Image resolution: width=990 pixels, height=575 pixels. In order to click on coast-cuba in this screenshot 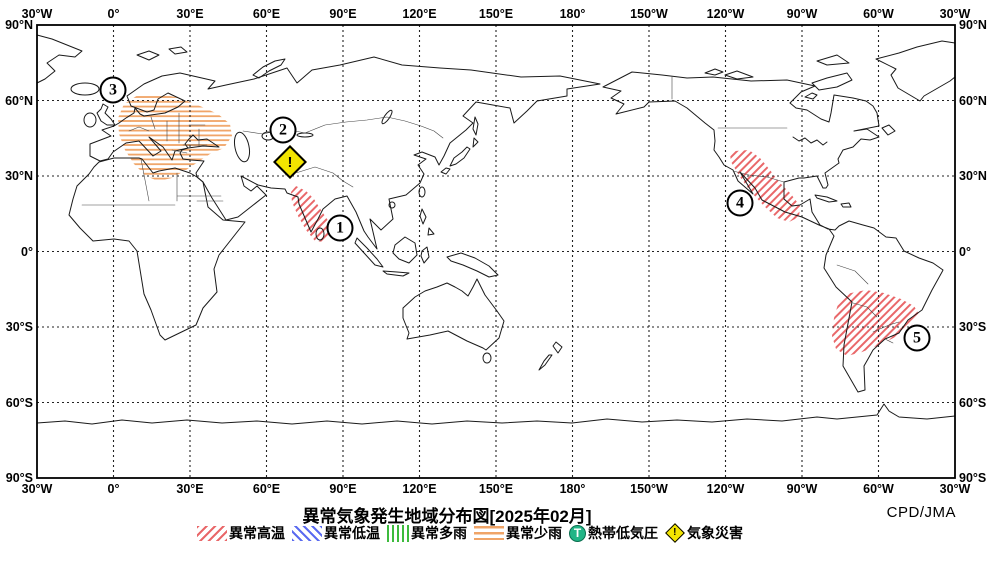, I will do `click(826, 198)`.